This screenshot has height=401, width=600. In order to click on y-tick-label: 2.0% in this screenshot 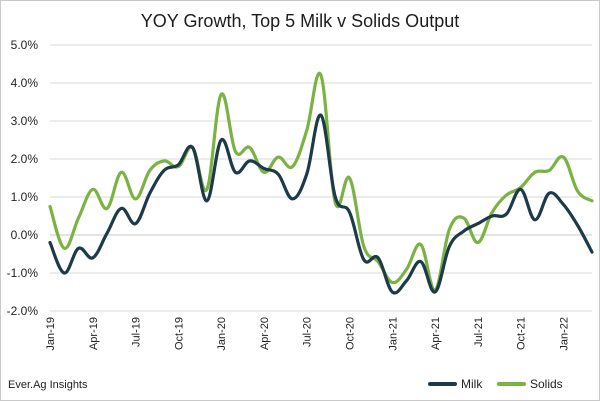, I will do `click(25, 159)`.